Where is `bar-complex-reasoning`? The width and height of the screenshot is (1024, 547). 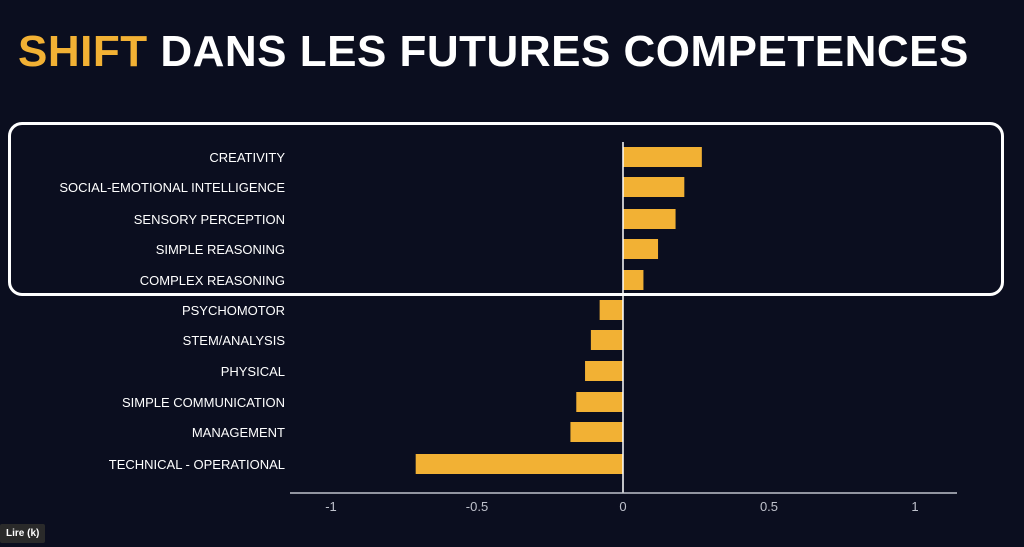
bar-complex-reasoning is located at coordinates (633, 280).